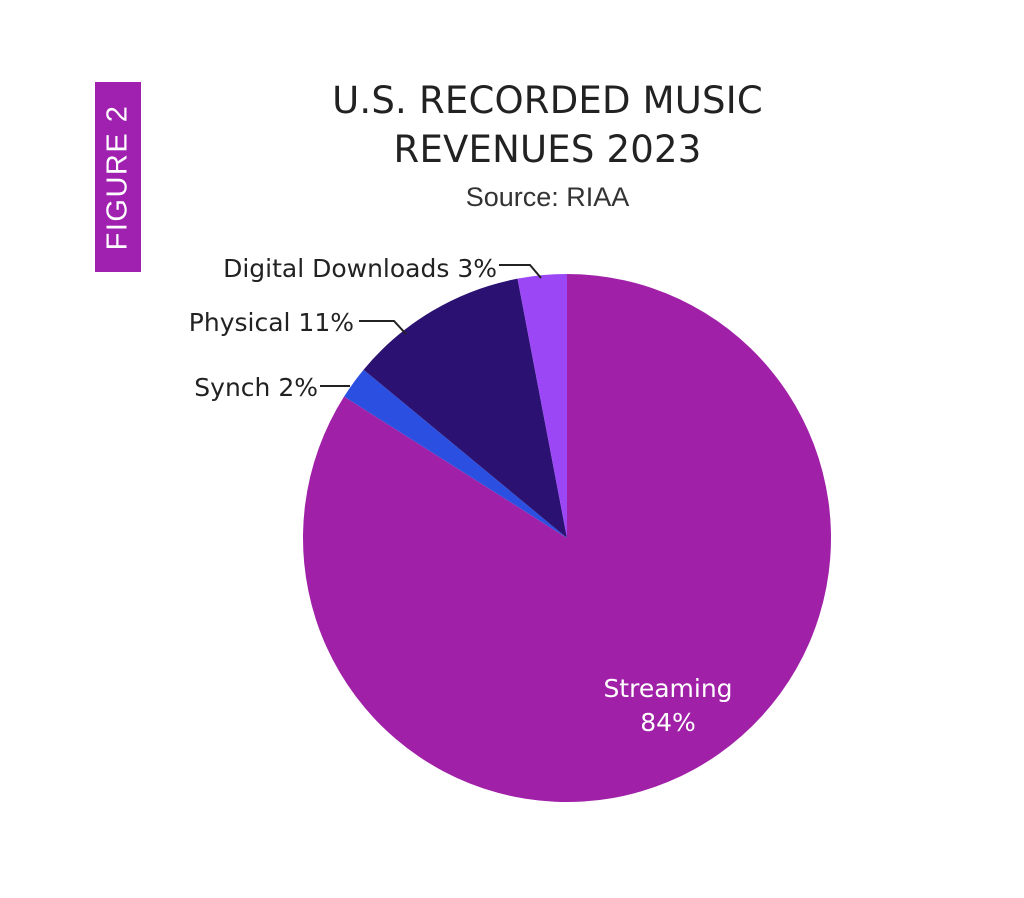  I want to click on slice-label-synch: Synch 2%, so click(256, 387).